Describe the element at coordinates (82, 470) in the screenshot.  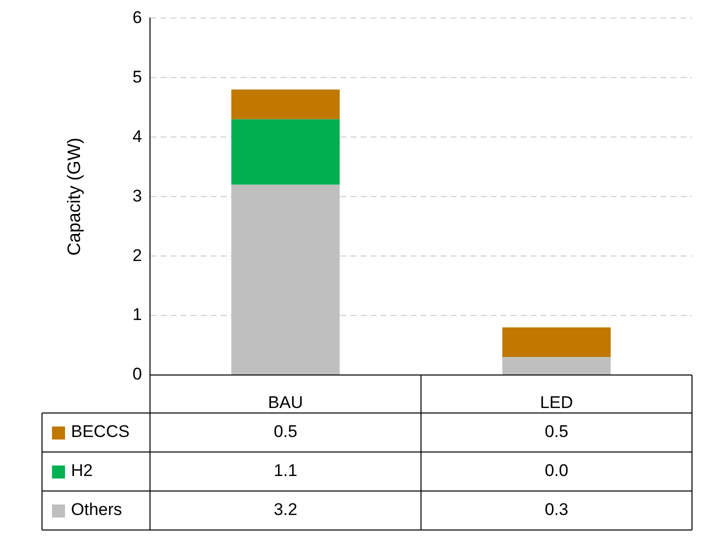
I see `legend-label: H2` at that location.